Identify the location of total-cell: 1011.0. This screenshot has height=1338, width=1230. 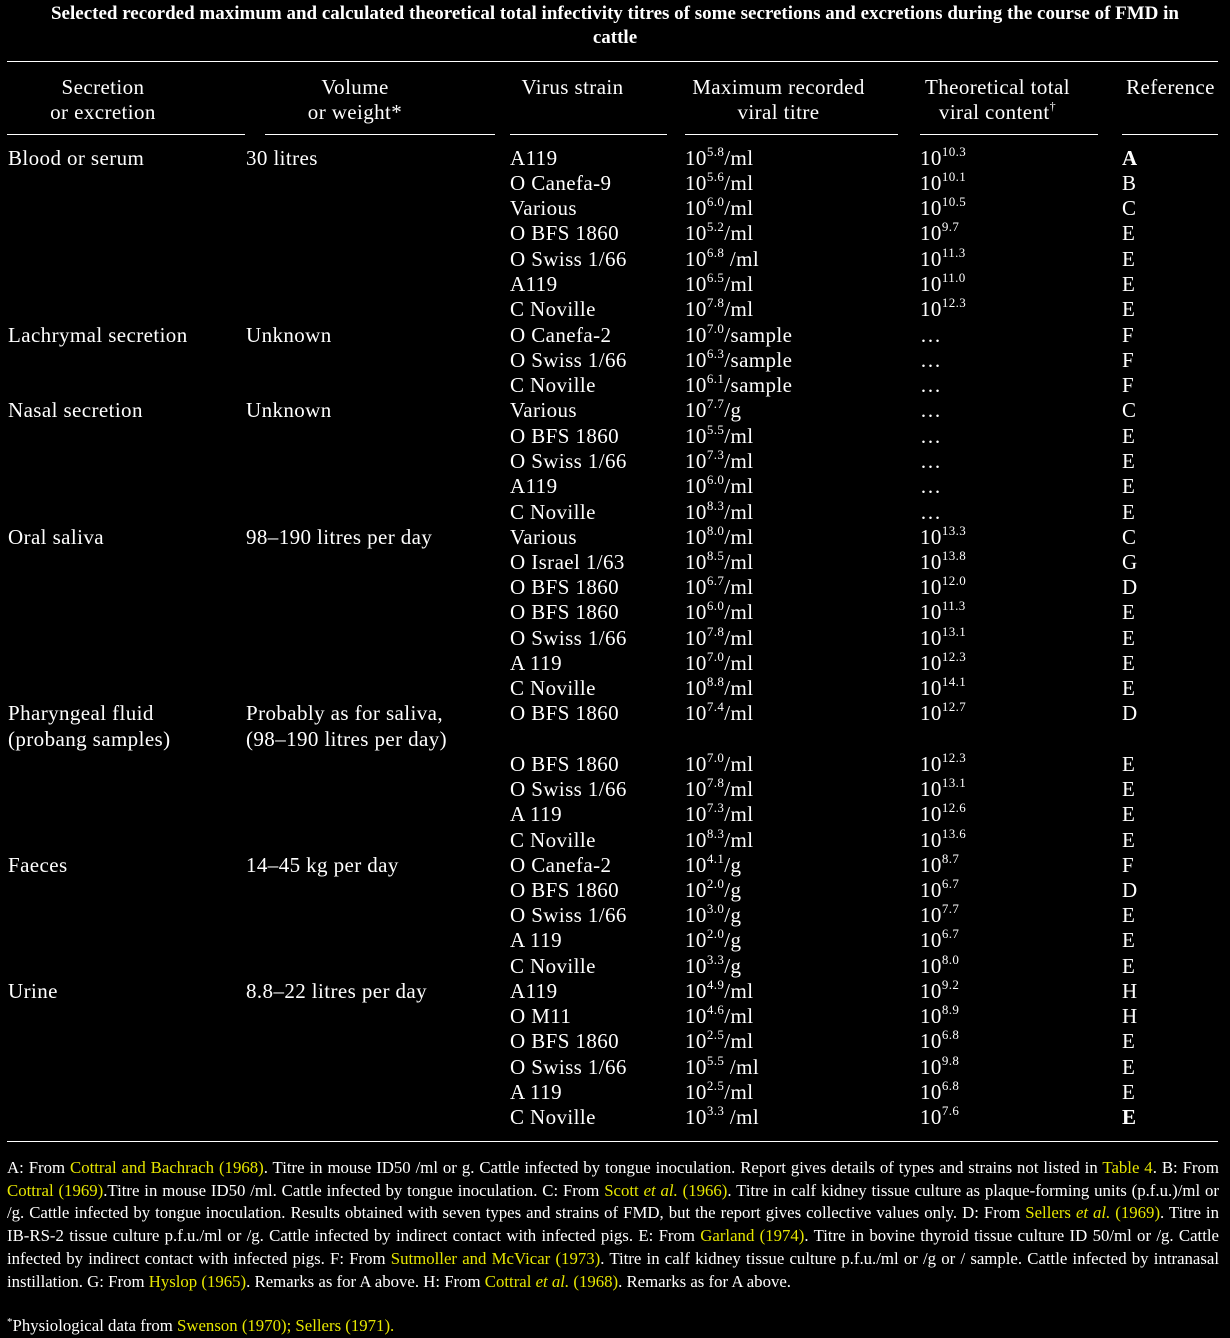
(943, 284).